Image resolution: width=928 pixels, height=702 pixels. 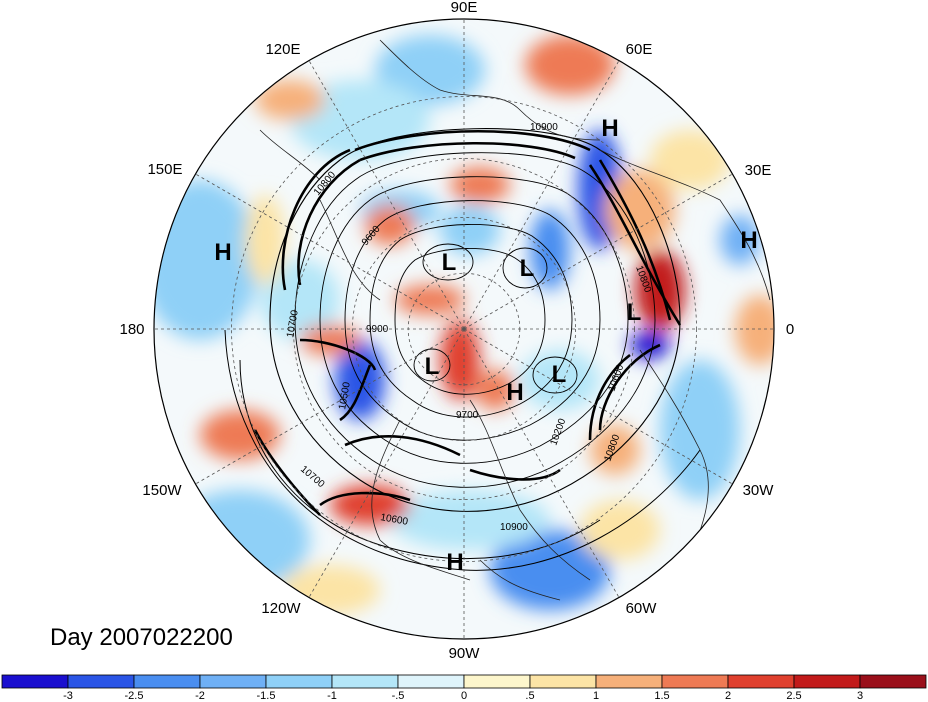 I want to click on lon-label-180: 180, so click(x=131, y=329).